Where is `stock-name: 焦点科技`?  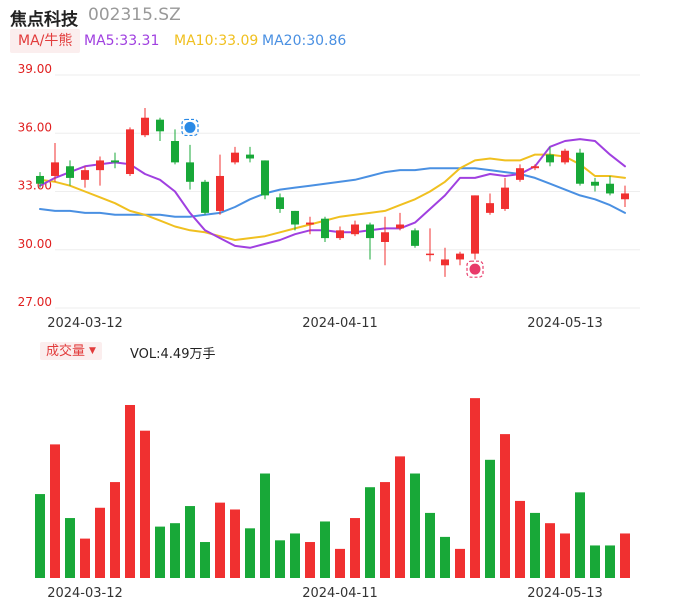
stock-name: 焦点科技 is located at coordinates (44, 20).